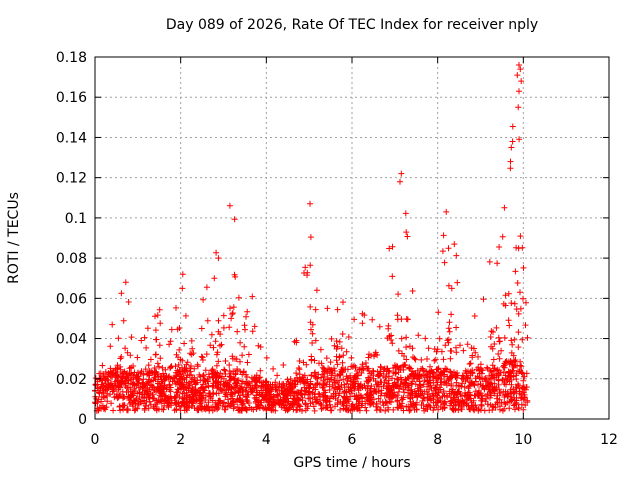  What do you see at coordinates (437, 440) in the screenshot?
I see `x-tick-label: 8` at bounding box center [437, 440].